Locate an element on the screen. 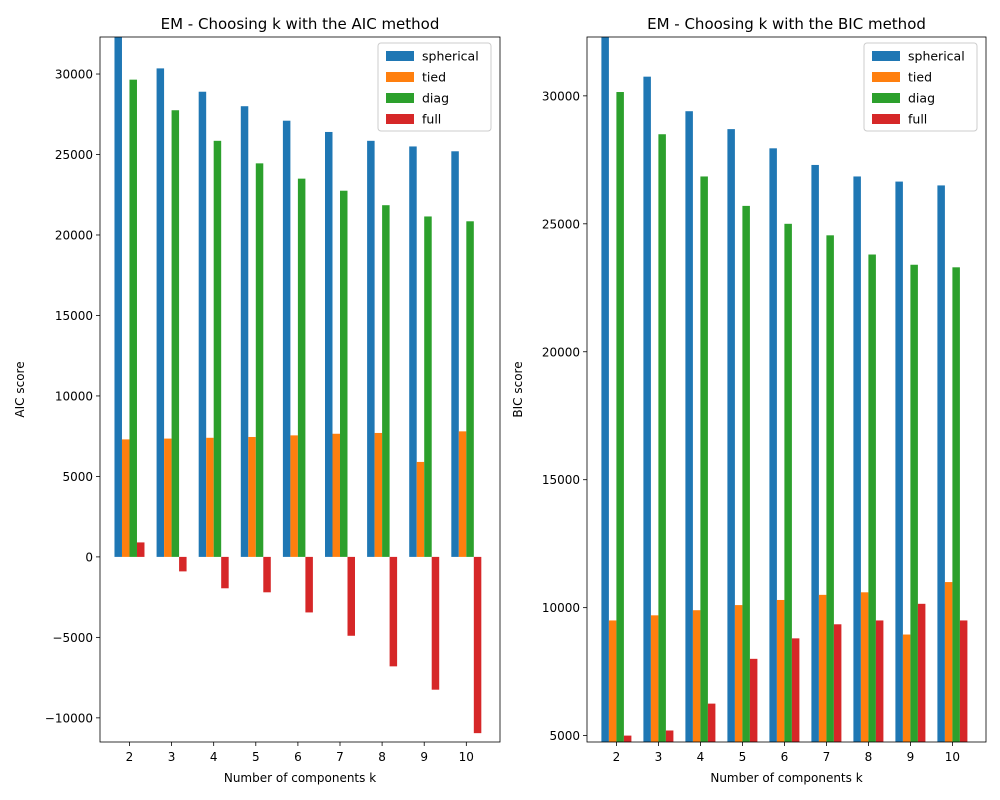  bar-tied-k5 is located at coordinates (738, 673).